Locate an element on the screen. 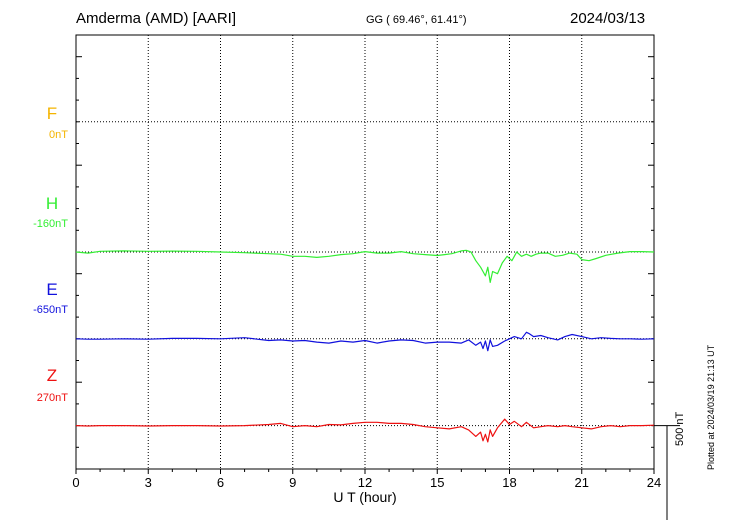  x-tick-label: 6 is located at coordinates (220, 482).